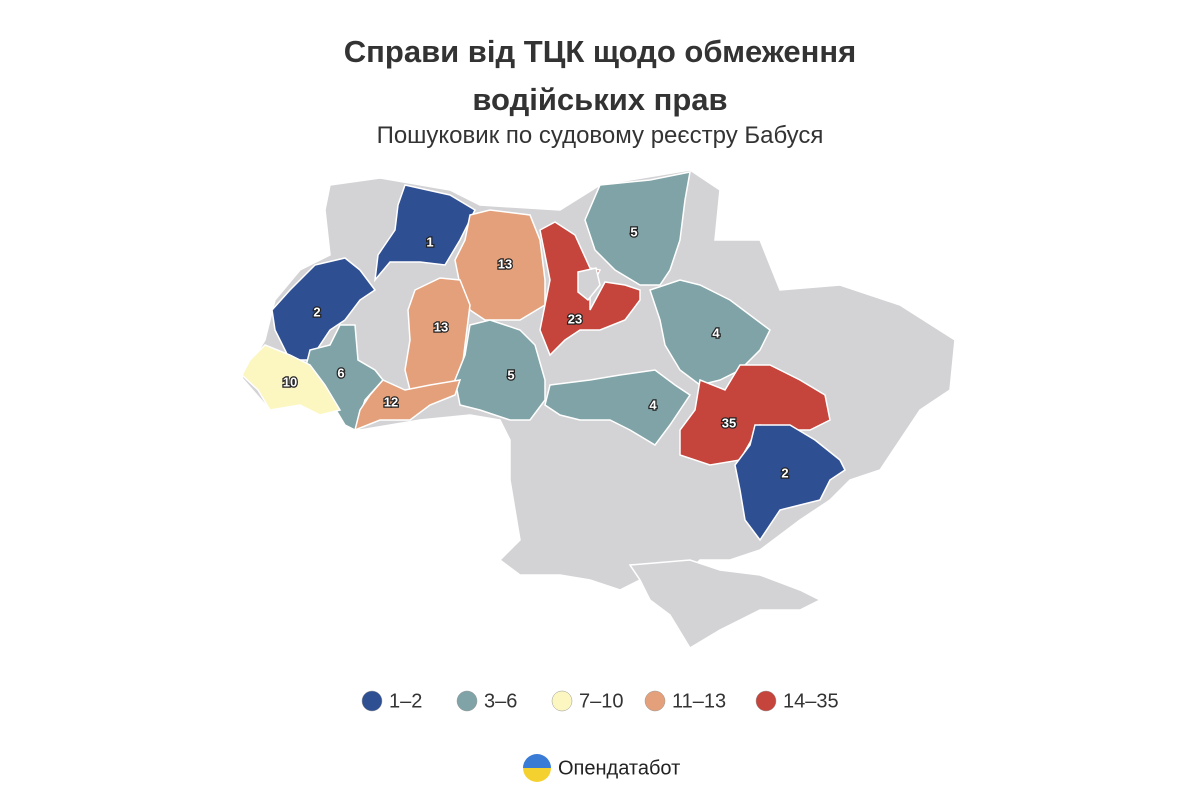  What do you see at coordinates (575, 318) in the screenshot?
I see `region-value: 23` at bounding box center [575, 318].